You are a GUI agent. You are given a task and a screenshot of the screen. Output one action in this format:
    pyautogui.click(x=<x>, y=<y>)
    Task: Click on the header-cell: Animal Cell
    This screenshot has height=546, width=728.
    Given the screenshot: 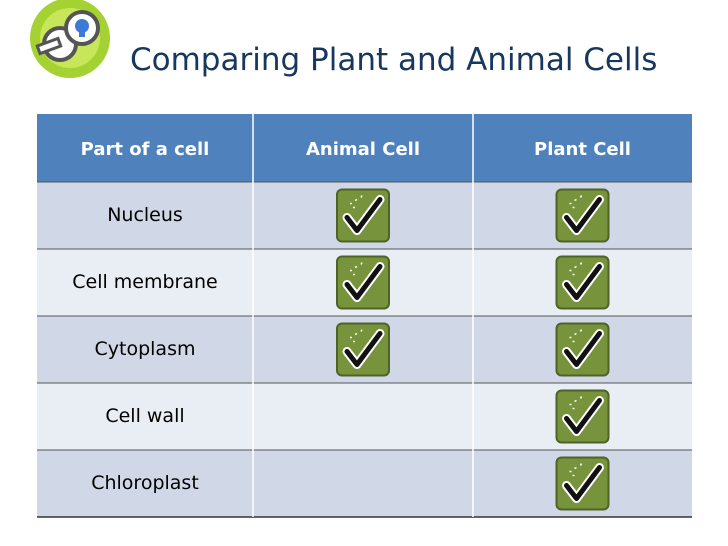 What is the action you would take?
    pyautogui.click(x=363, y=149)
    